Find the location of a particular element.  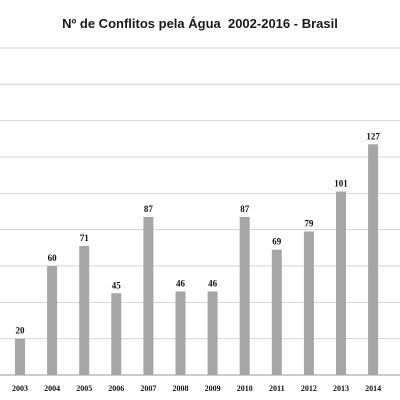

x-tick-label-2004: 2004 is located at coordinates (52, 388).